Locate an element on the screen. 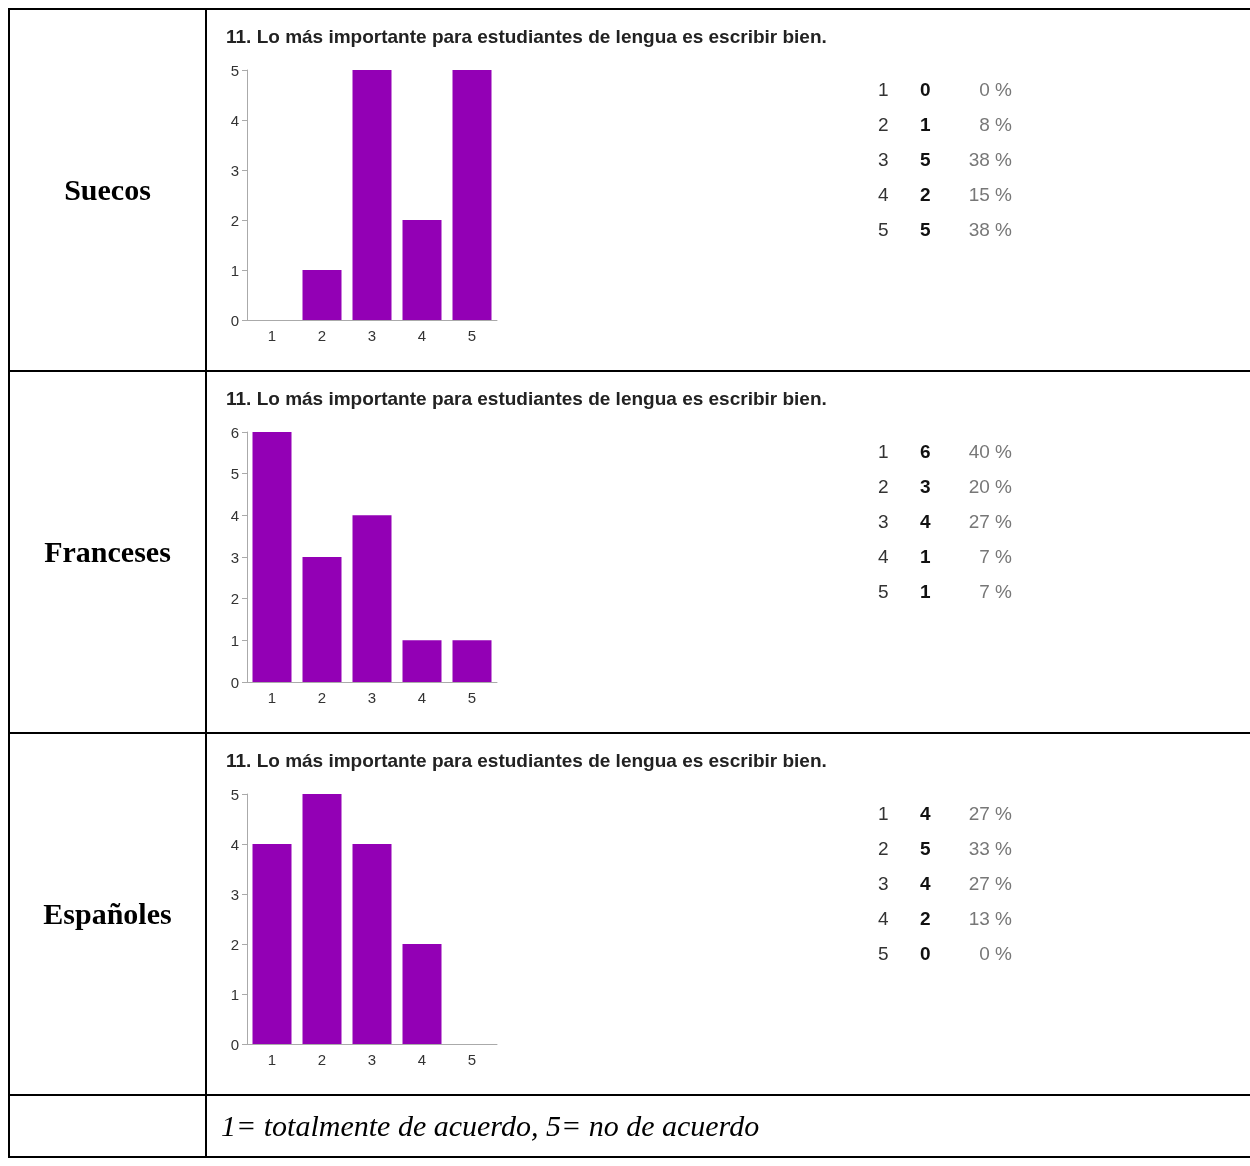 This screenshot has height=1166, width=1250. text: Suecos is located at coordinates (107, 190).